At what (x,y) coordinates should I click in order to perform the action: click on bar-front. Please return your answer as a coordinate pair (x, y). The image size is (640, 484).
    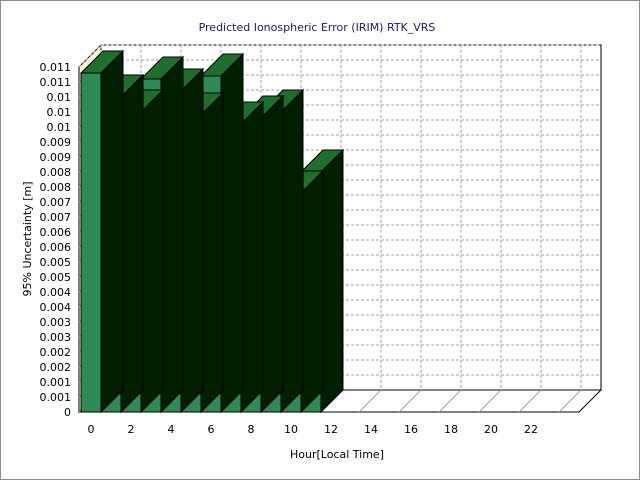
    Looking at the image, I should click on (91, 242).